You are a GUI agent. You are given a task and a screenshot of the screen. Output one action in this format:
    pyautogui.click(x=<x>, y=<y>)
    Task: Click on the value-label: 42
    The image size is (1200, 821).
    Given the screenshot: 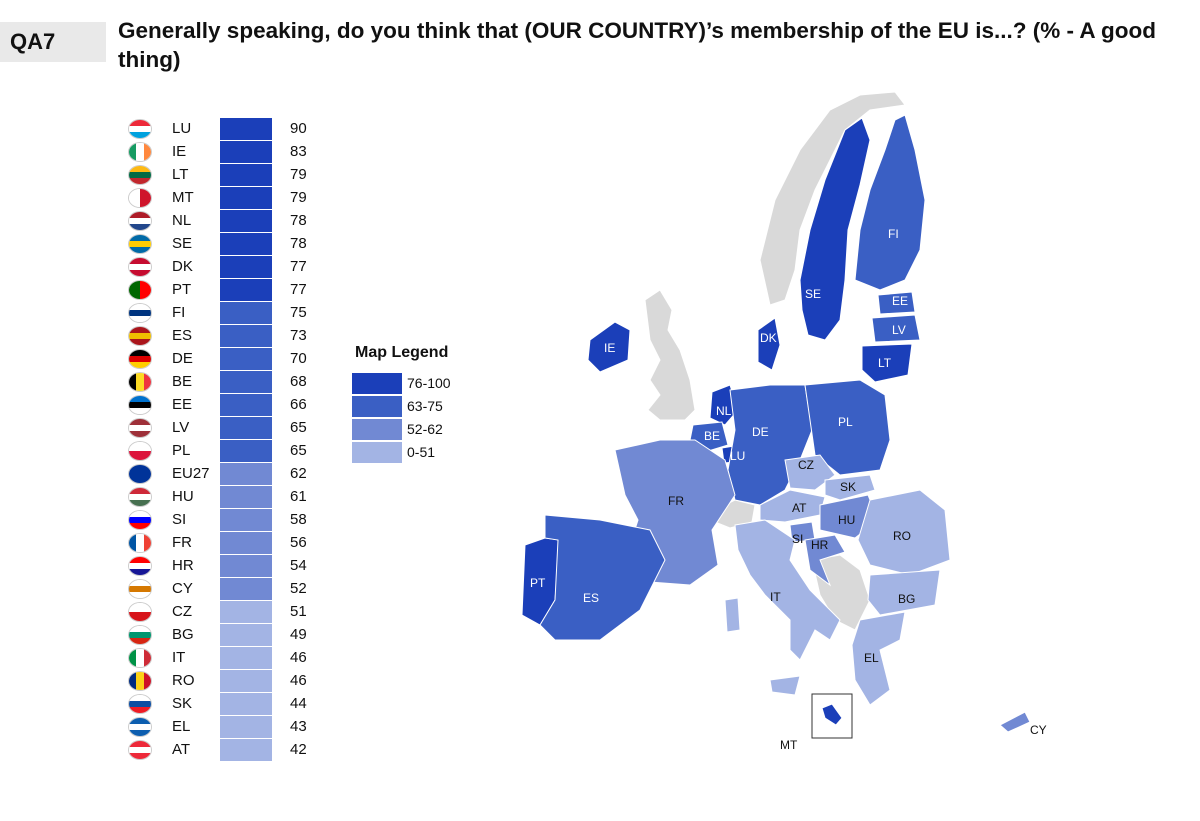 What is the action you would take?
    pyautogui.click(x=298, y=749)
    